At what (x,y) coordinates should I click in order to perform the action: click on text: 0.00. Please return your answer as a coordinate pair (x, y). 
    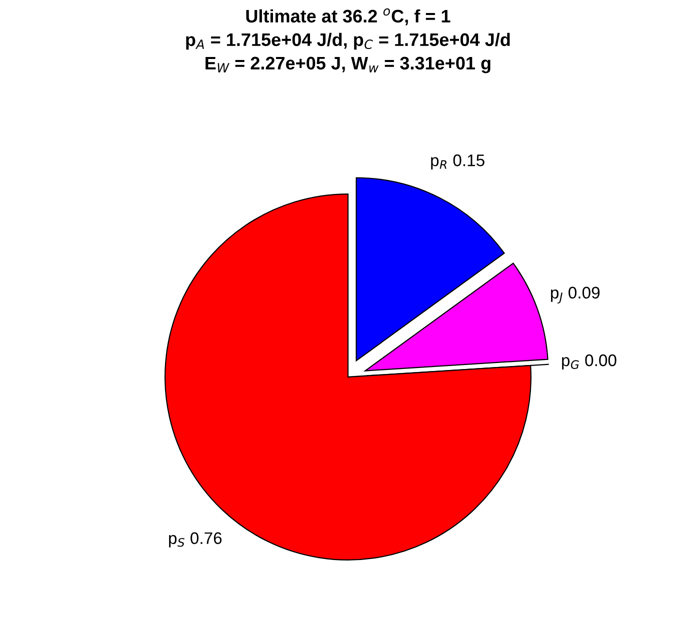
    Looking at the image, I should click on (600, 360).